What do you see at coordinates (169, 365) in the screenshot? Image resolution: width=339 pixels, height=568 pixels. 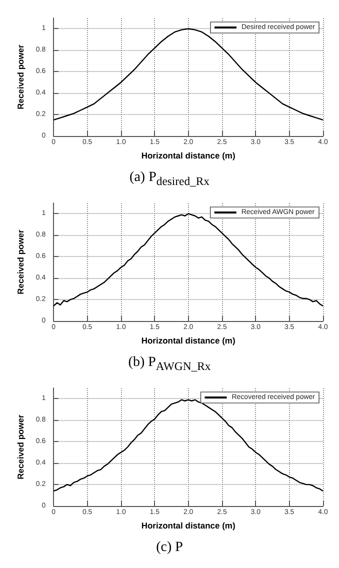 I see `text: (b) P$_{AWGN_Rx}$` at bounding box center [169, 365].